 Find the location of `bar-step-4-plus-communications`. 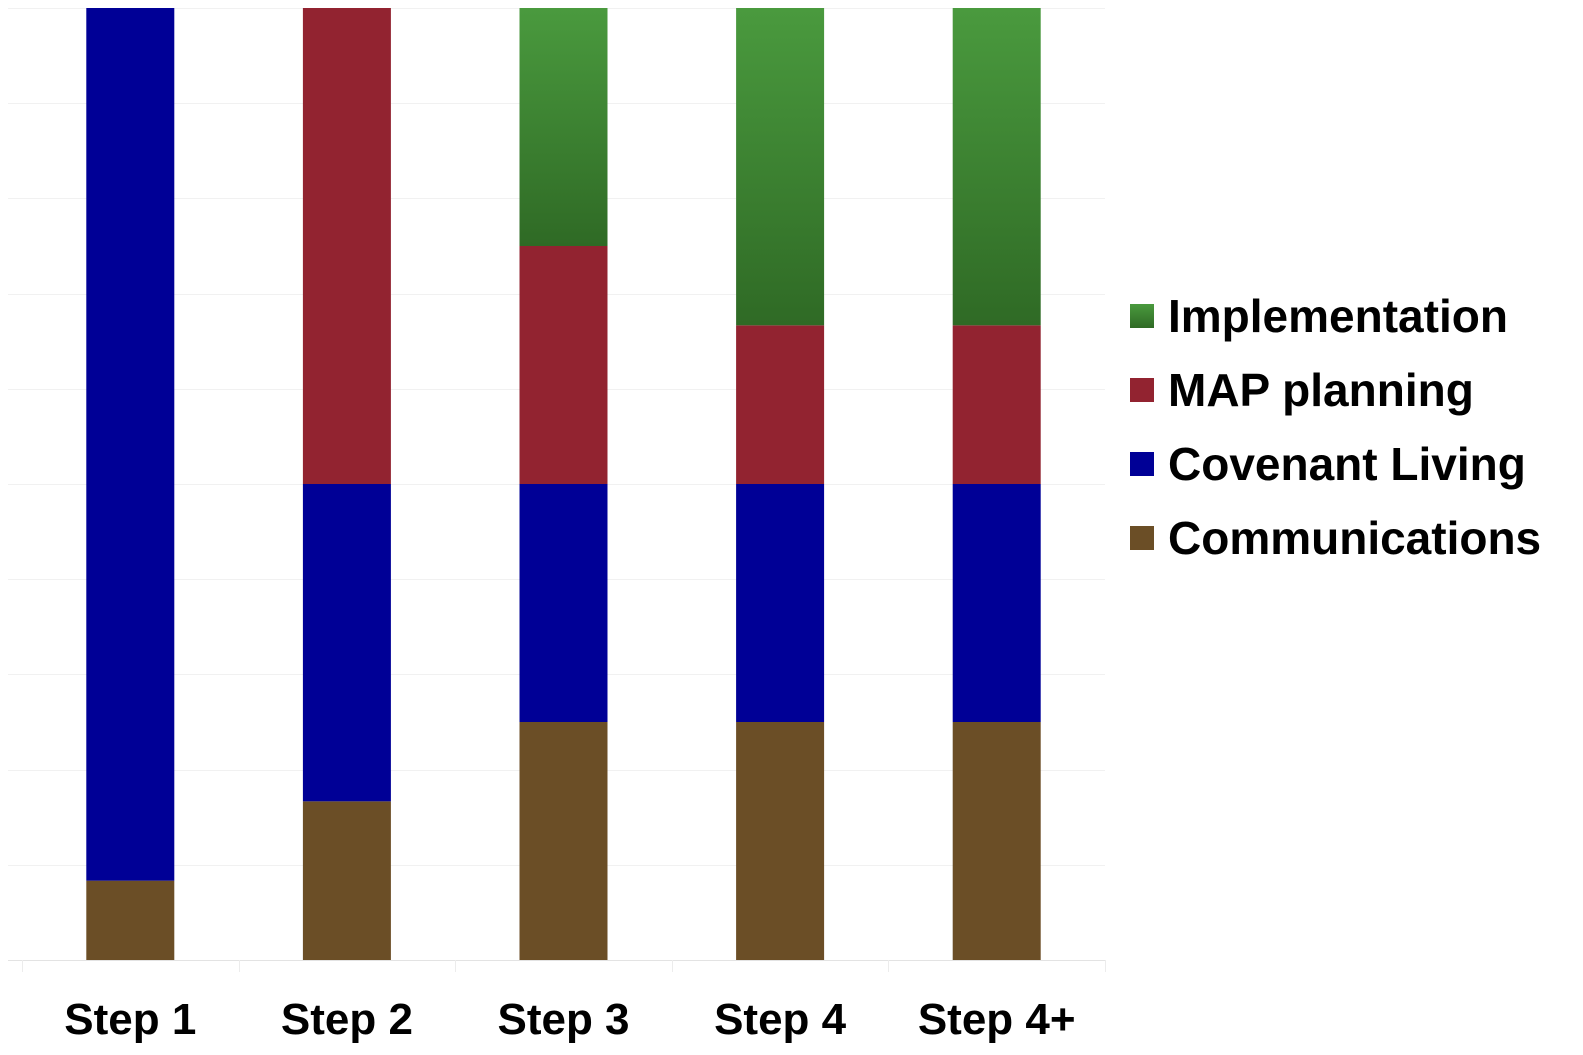

bar-step-4-plus-communications is located at coordinates (996, 841).